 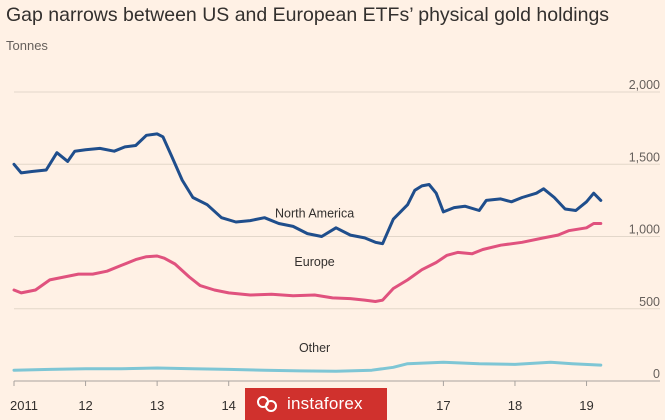 What do you see at coordinates (656, 374) in the screenshot?
I see `y-tick-label-0: 0` at bounding box center [656, 374].